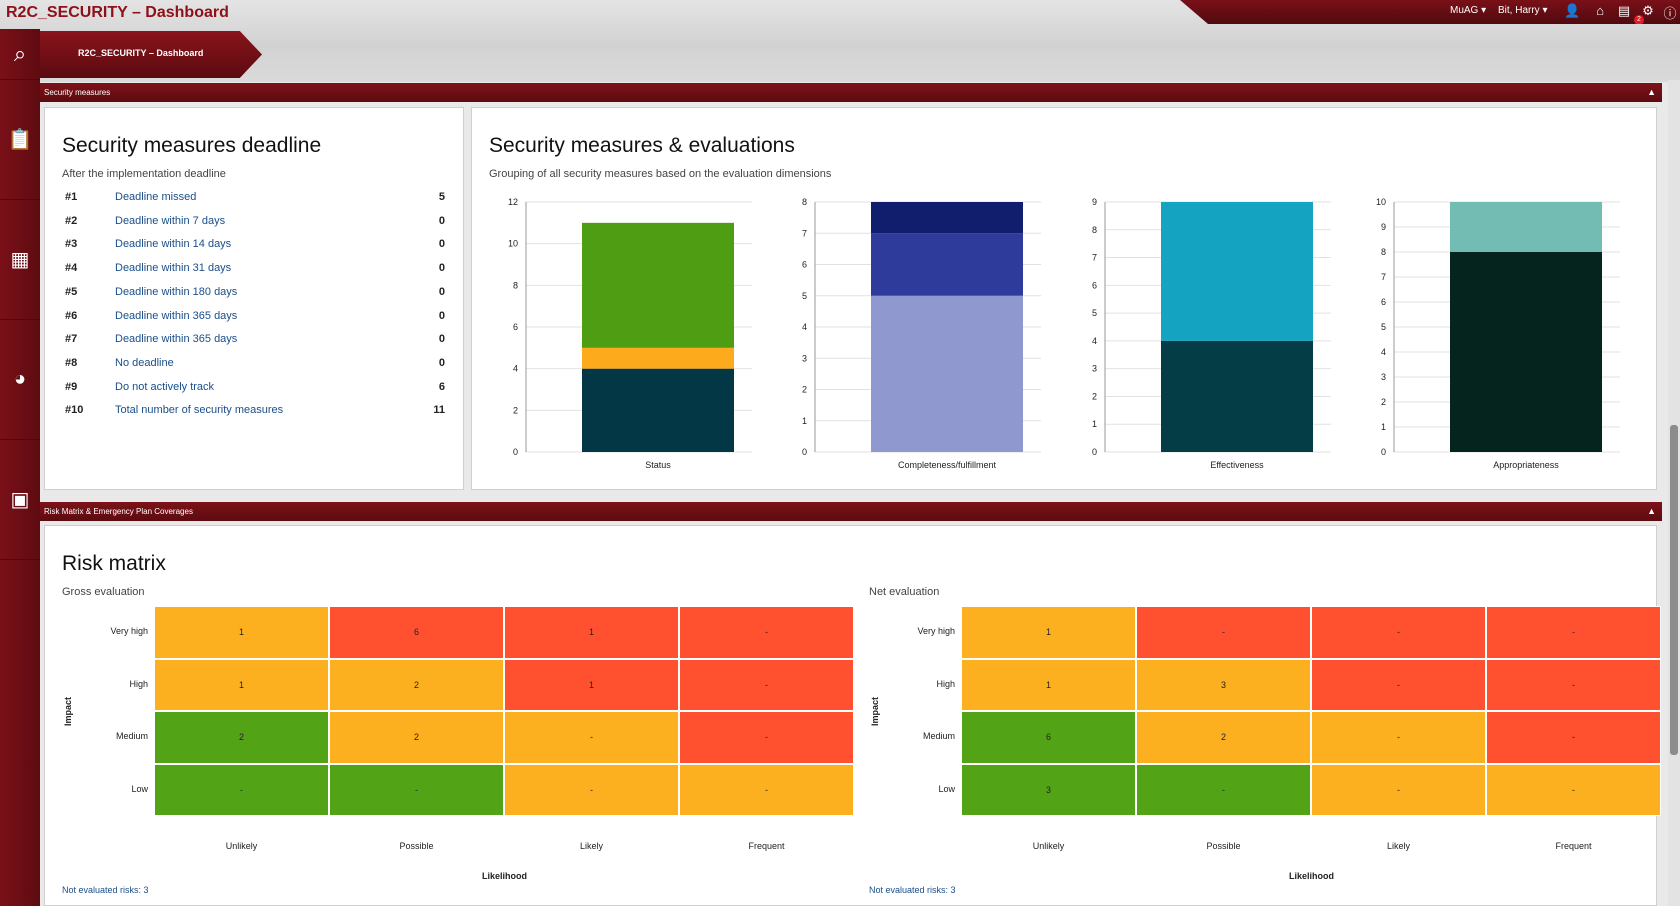  I want to click on gross-not-evaluated-link: Not evaluated risks: 3, so click(105, 890).